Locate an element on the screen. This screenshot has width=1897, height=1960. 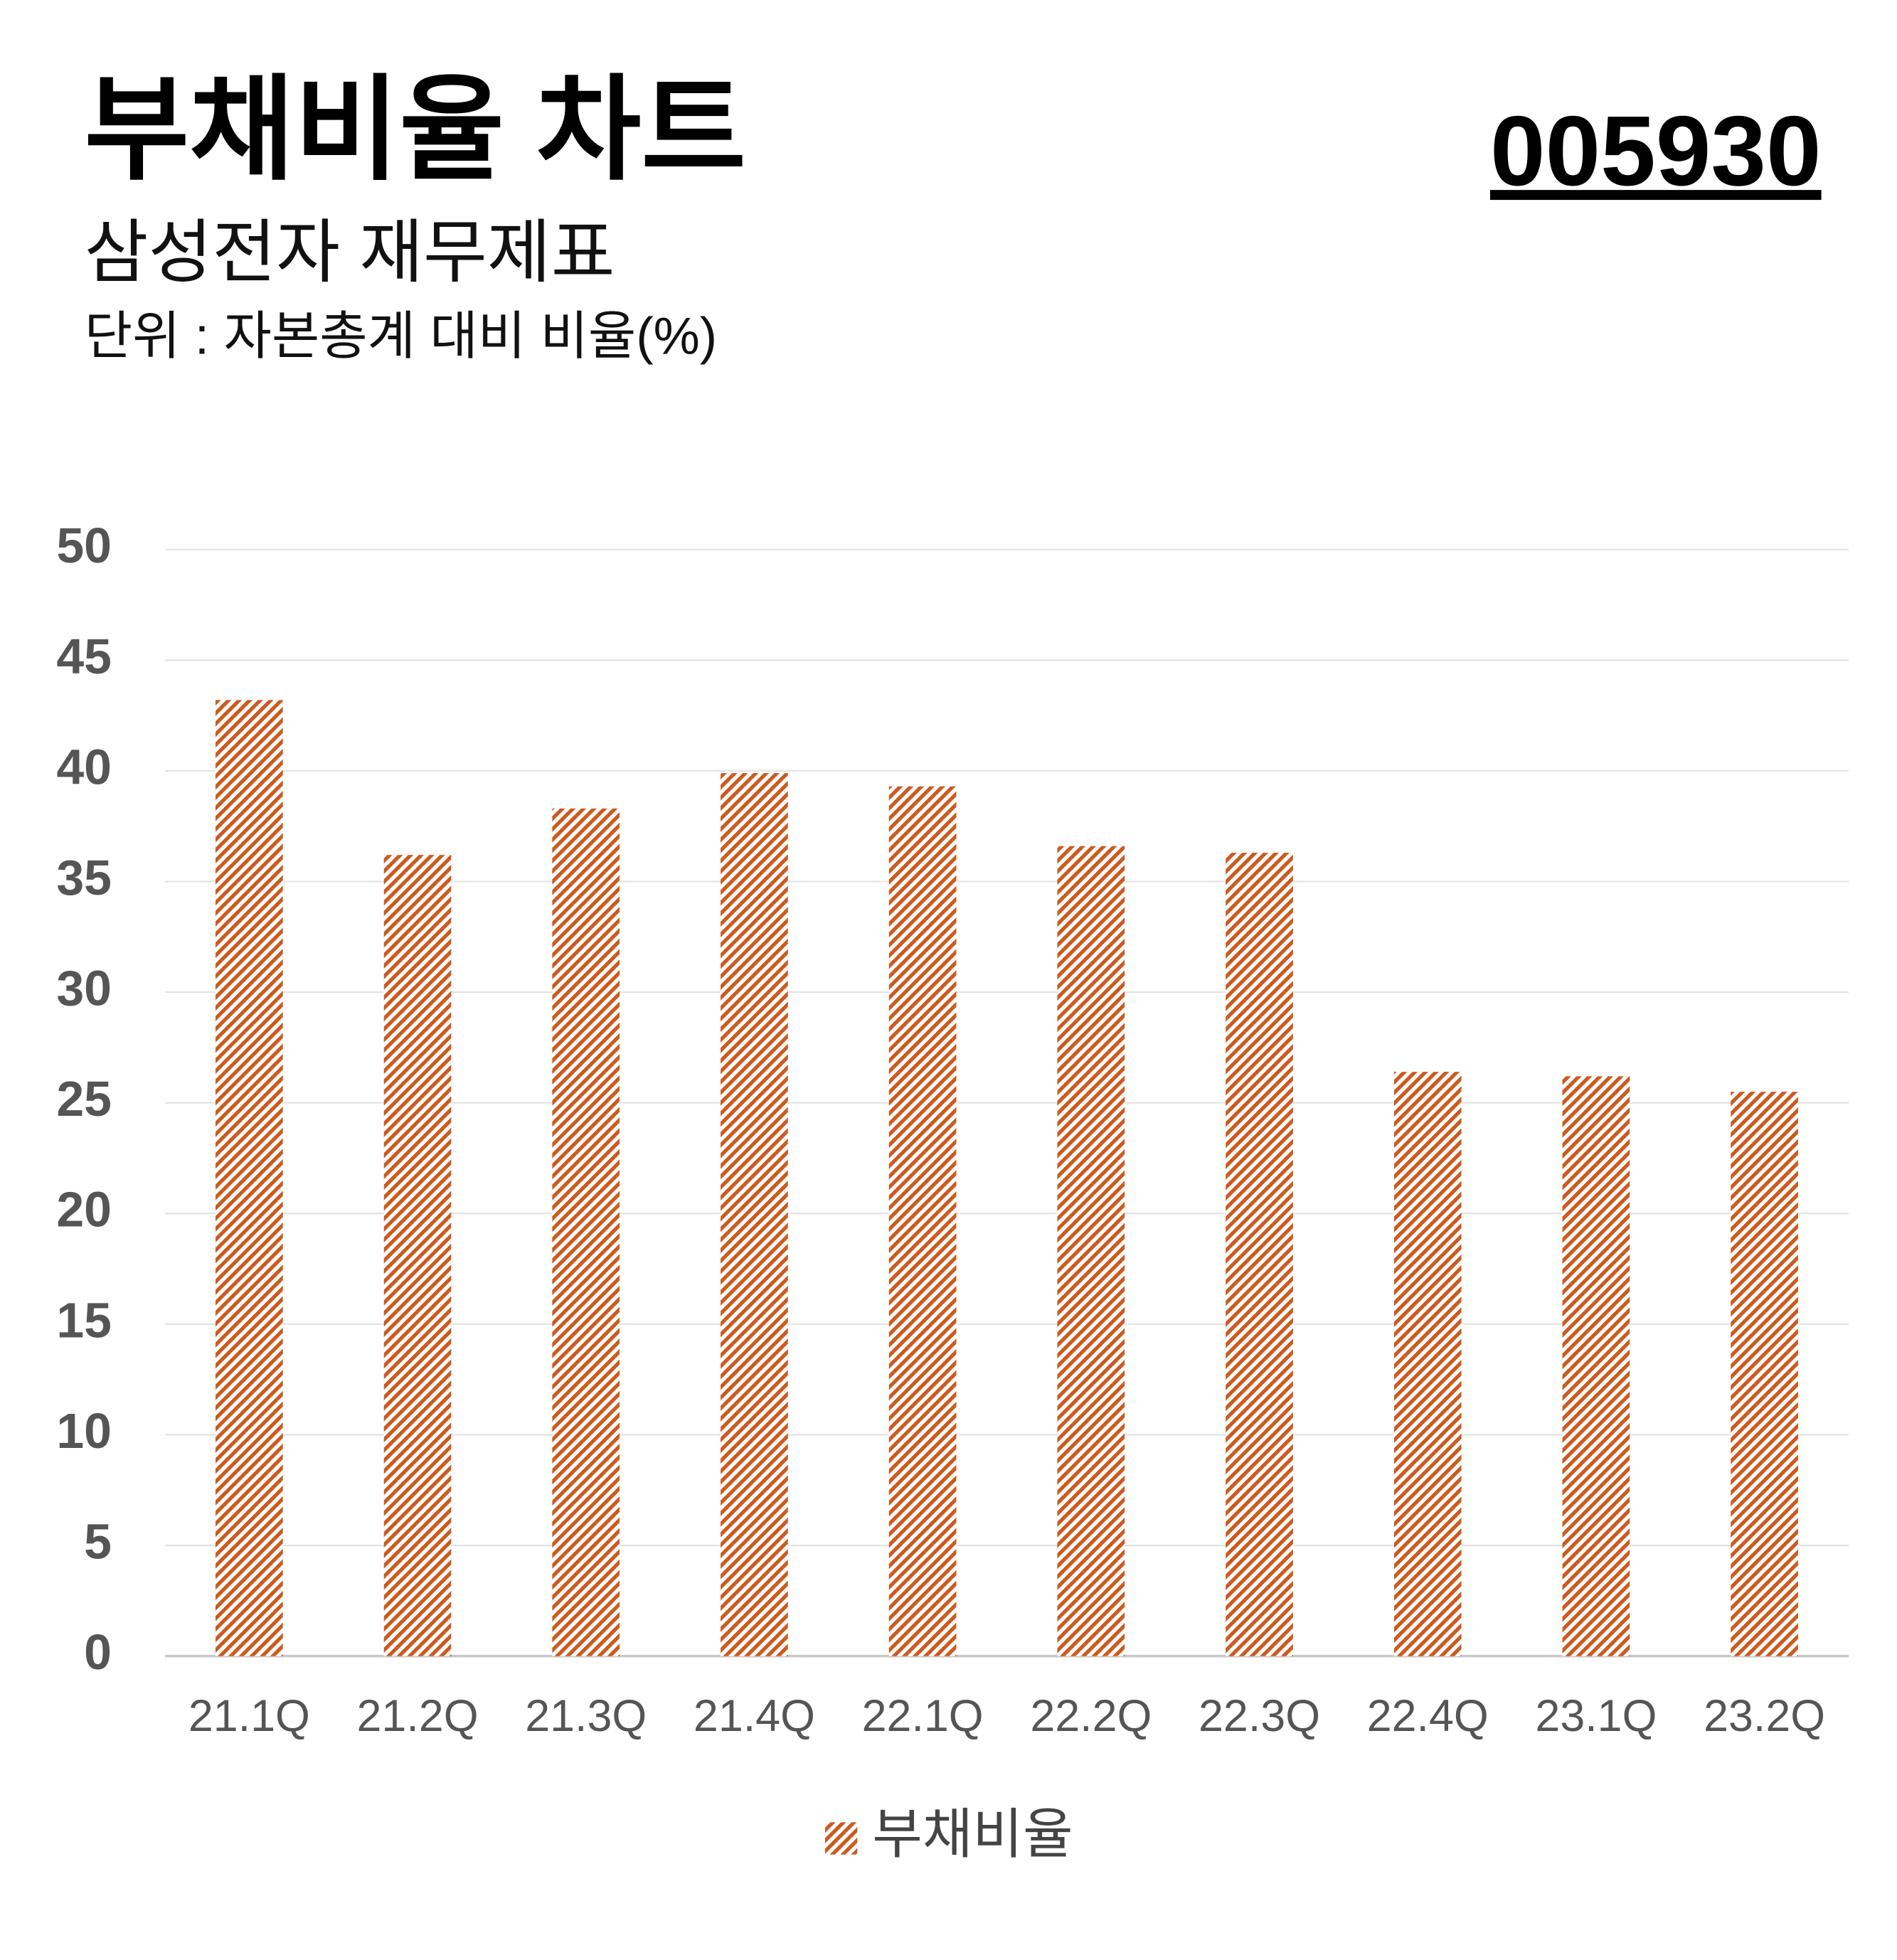
x-tick-label: 22.1Q is located at coordinates (923, 1716).